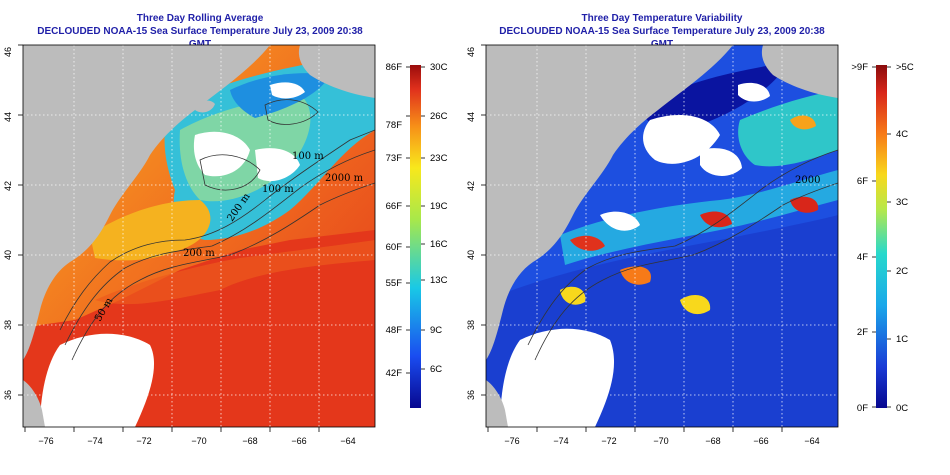  I want to click on left-title-line1: Three Day Rolling Average, so click(200, 18).